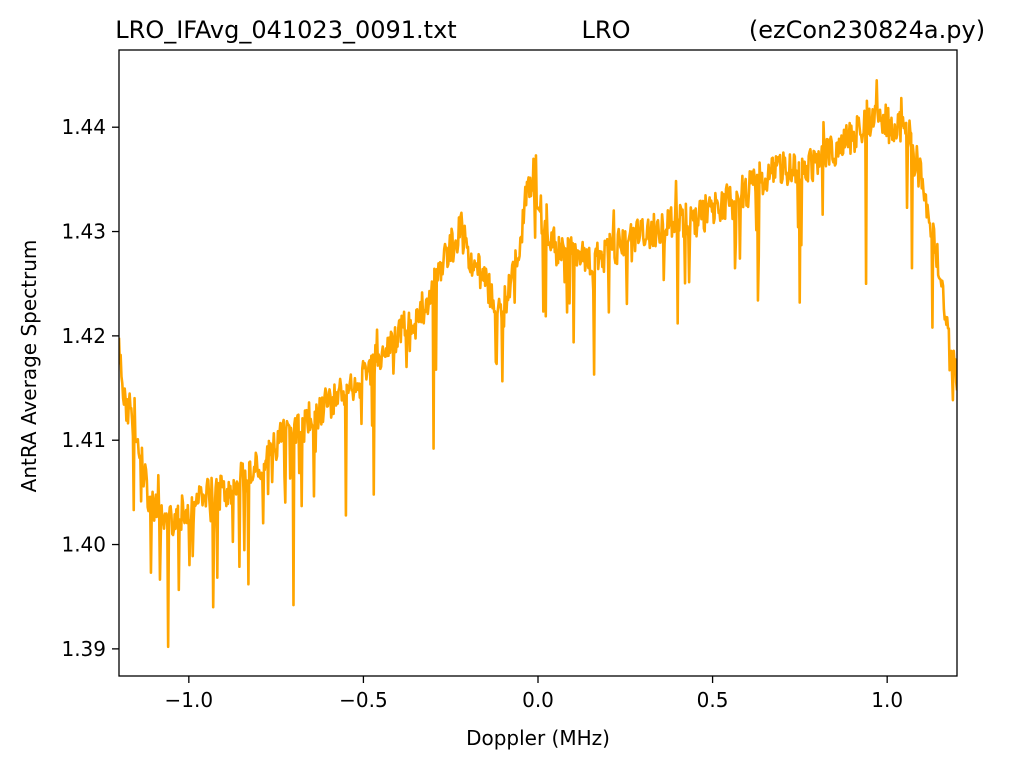  What do you see at coordinates (363, 700) in the screenshot?
I see `x-tick-label: −0.5` at bounding box center [363, 700].